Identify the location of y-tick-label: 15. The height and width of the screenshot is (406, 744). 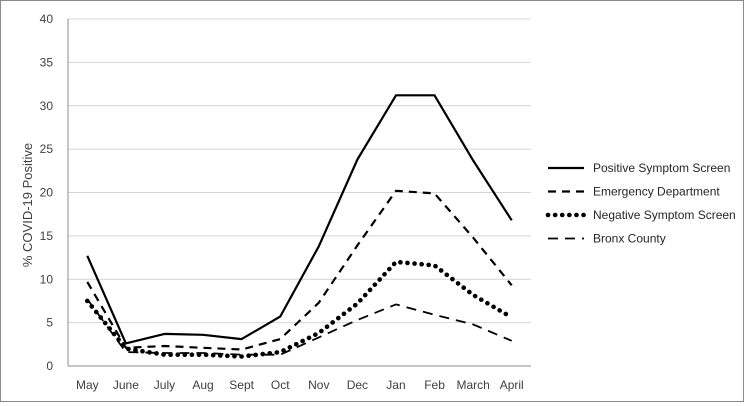
(47, 236).